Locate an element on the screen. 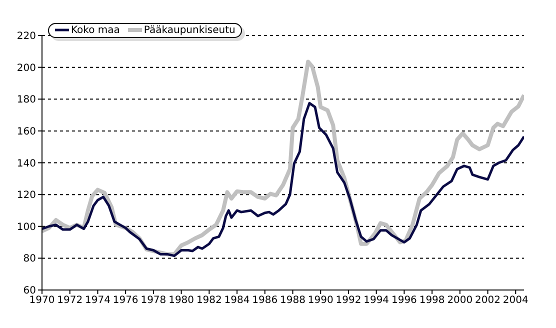 The width and height of the screenshot is (556, 328). x-tick-label: 1982 is located at coordinates (209, 300).